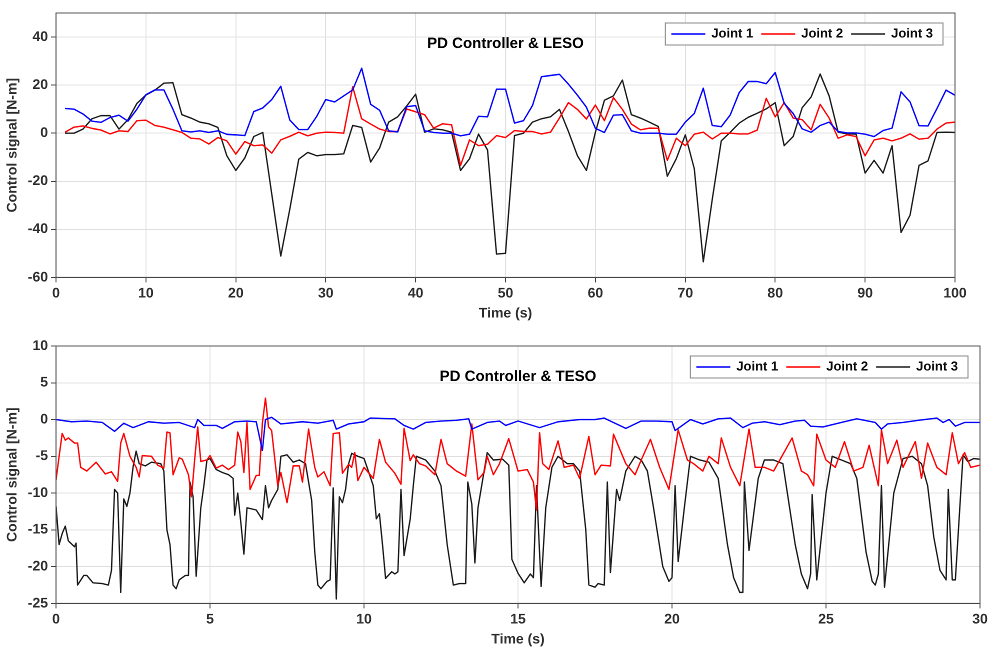  Describe the element at coordinates (40, 344) in the screenshot. I see `y-tick-label: 10` at that location.